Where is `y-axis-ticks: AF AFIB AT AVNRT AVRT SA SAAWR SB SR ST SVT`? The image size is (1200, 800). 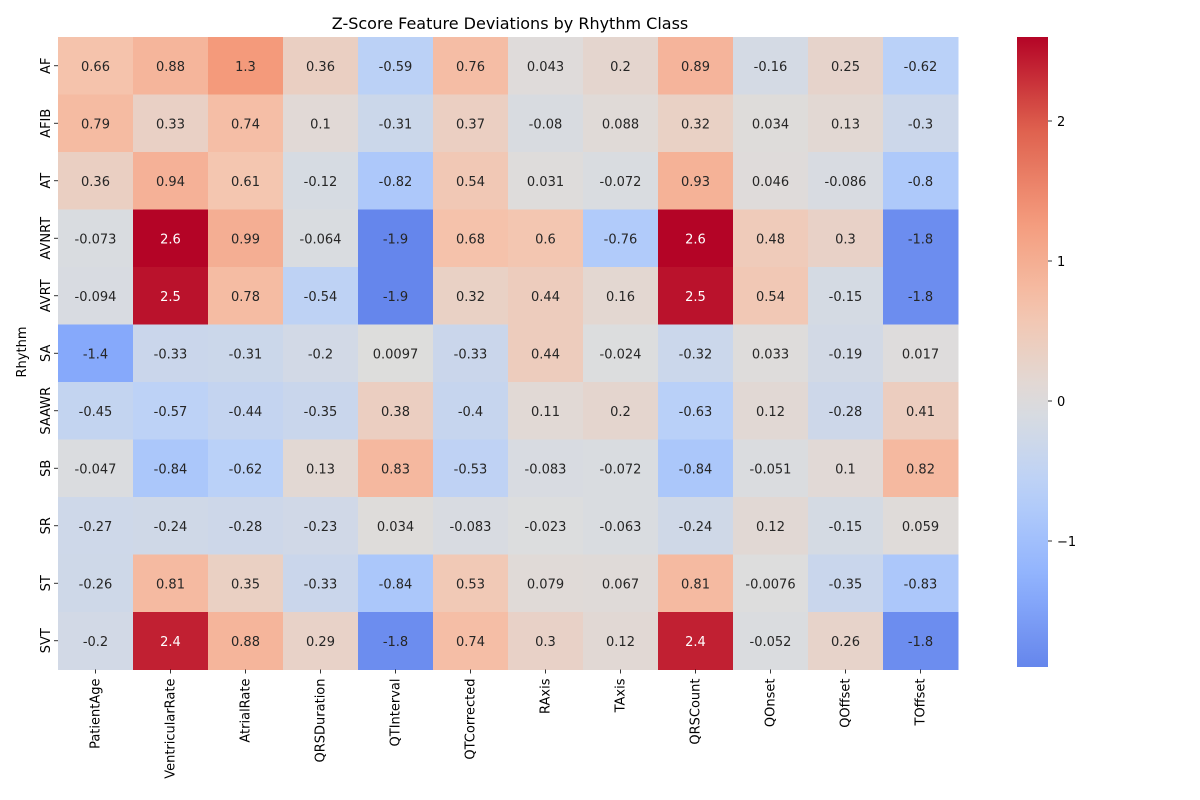
y-axis-ticks: AF AFIB AT AVNRT AVRT SA SAAWR SB SR ST SVT is located at coordinates (48, 355).